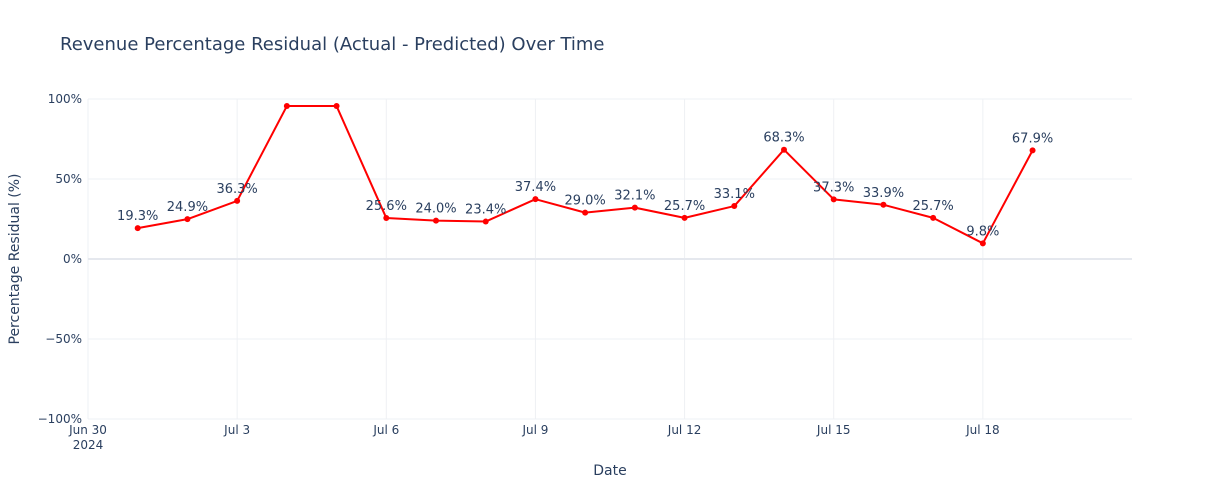  What do you see at coordinates (982, 430) in the screenshot?
I see `x-tick-label: Jul 18` at bounding box center [982, 430].